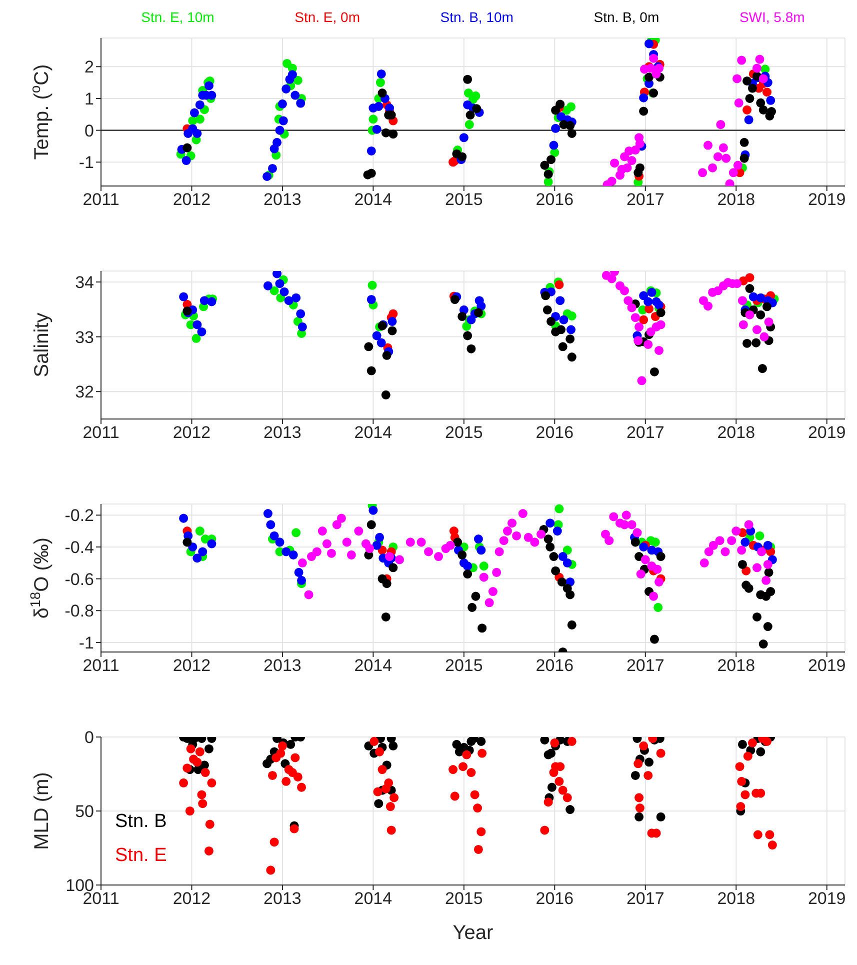 The width and height of the screenshot is (857, 965). What do you see at coordinates (89, 67) in the screenshot?
I see `y-tick-label: 2` at bounding box center [89, 67].